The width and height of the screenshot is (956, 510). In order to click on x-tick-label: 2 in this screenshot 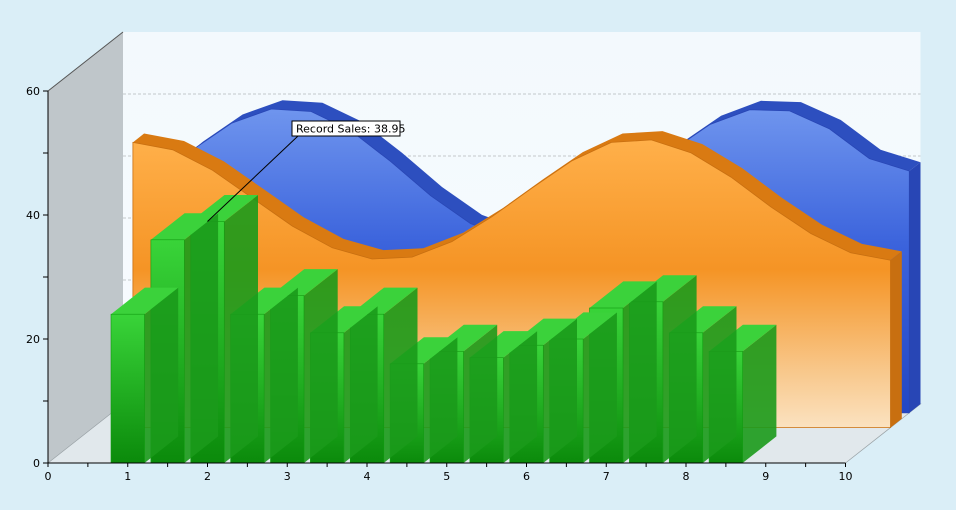, I will do `click(207, 476)`.